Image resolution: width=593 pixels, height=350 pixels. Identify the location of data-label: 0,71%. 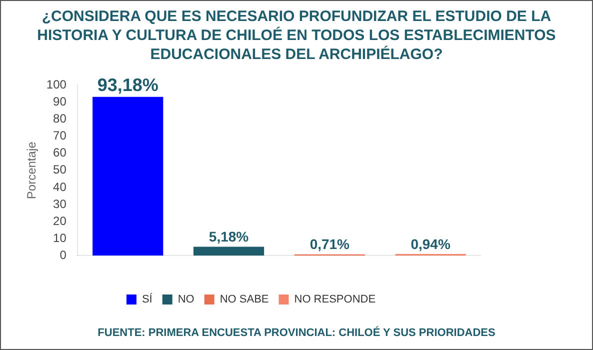
(330, 244).